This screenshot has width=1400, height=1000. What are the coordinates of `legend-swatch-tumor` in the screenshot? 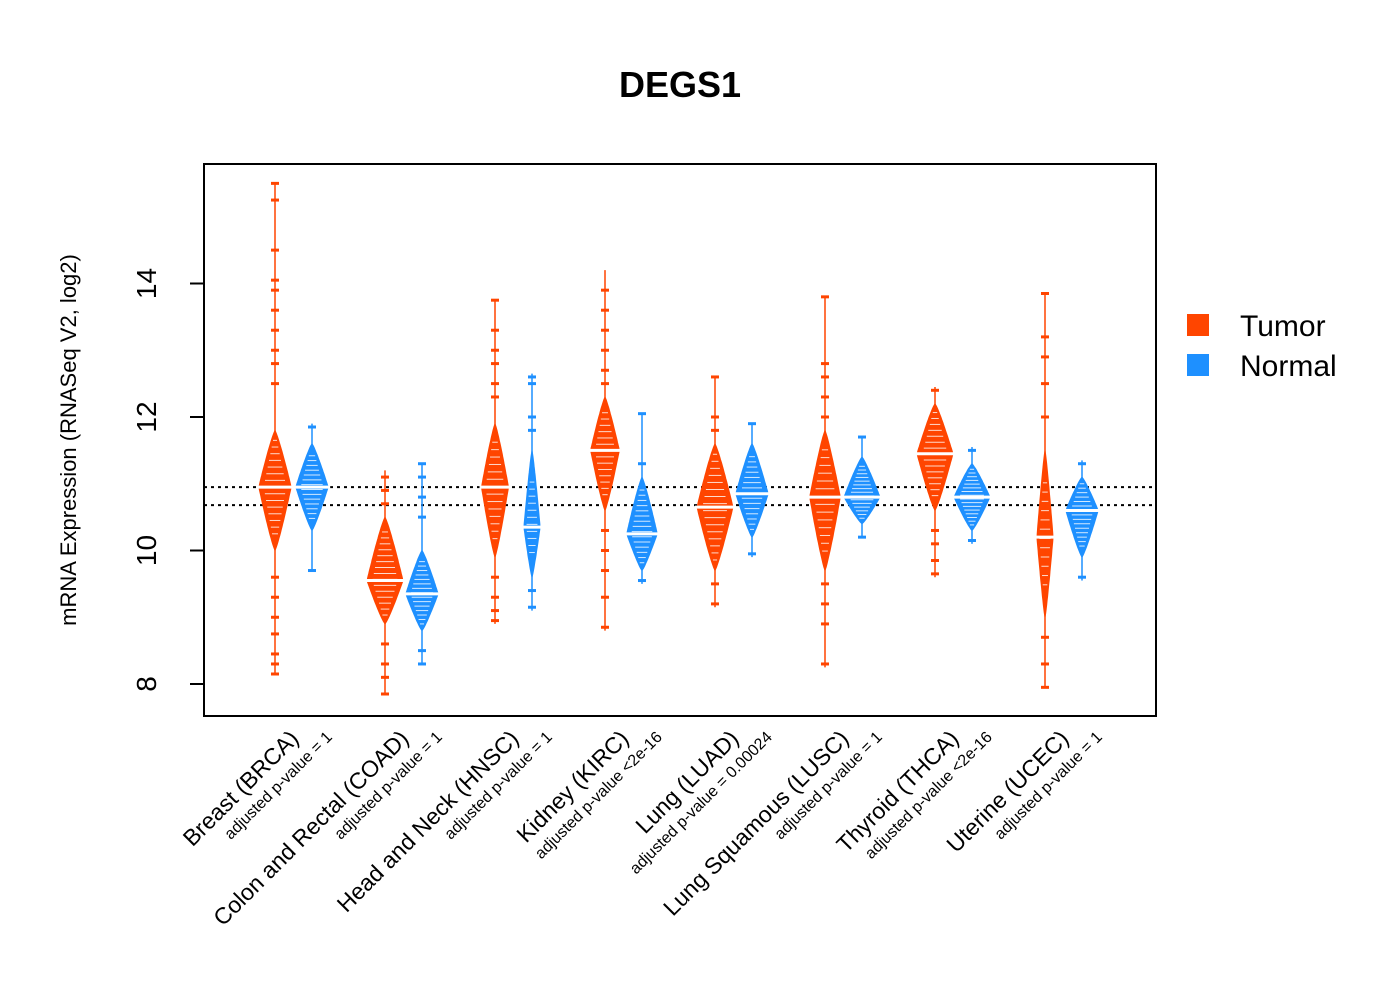 It's located at (1198, 325).